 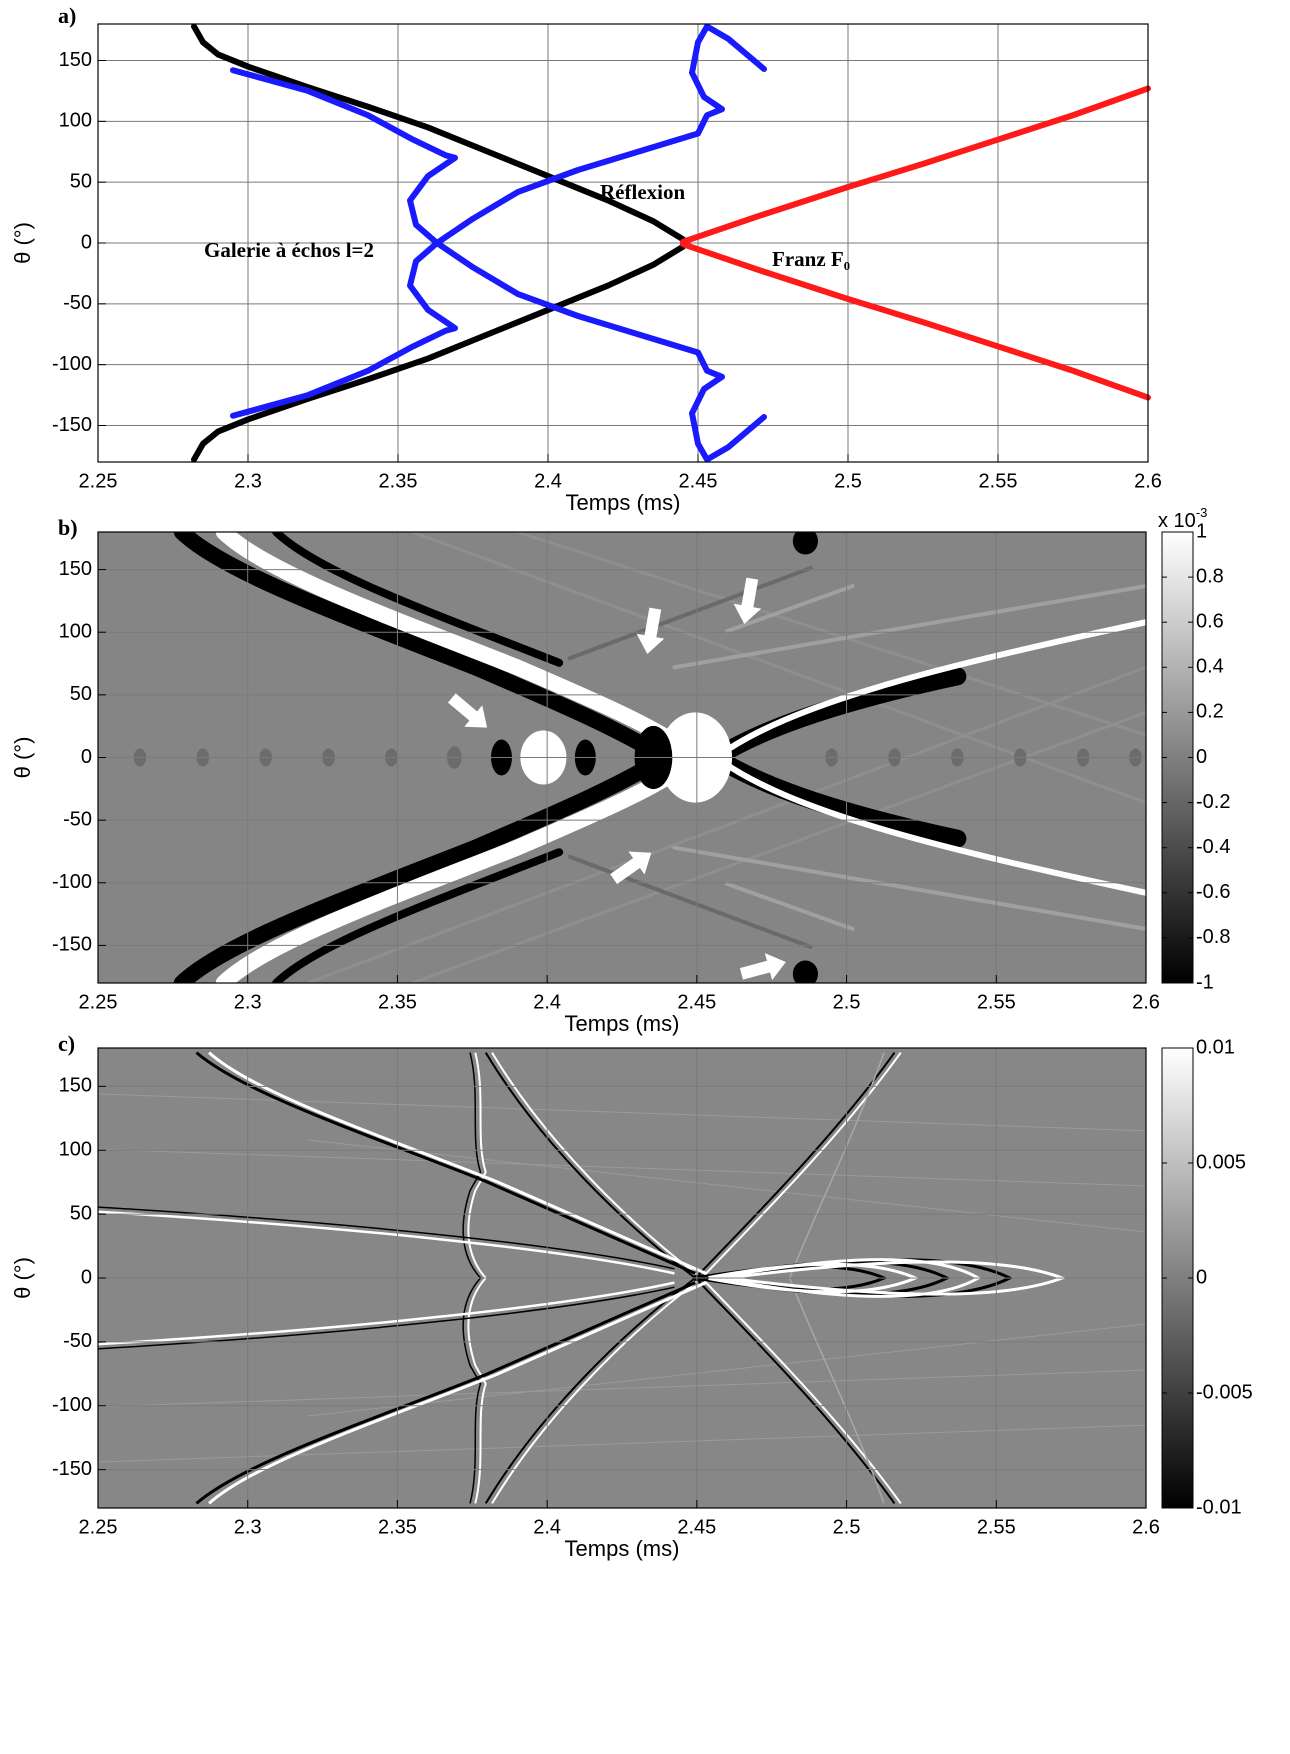 What do you see at coordinates (1201, 531) in the screenshot?
I see `colorbar-tick-label: 1` at bounding box center [1201, 531].